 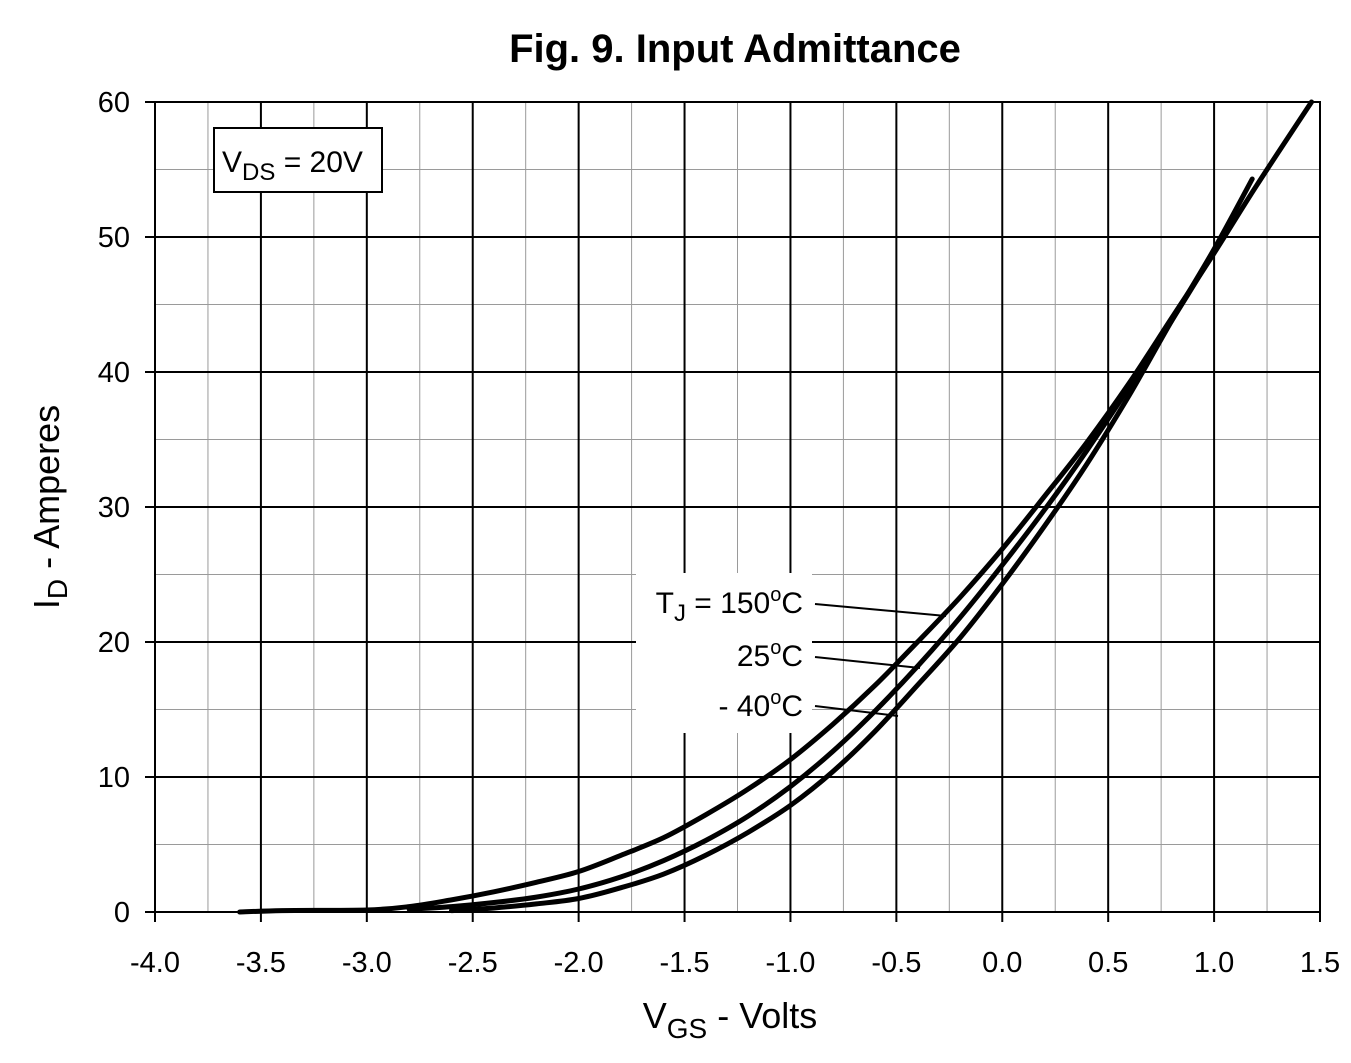 What do you see at coordinates (1108, 963) in the screenshot?
I see `x-tick-label: 0.5` at bounding box center [1108, 963].